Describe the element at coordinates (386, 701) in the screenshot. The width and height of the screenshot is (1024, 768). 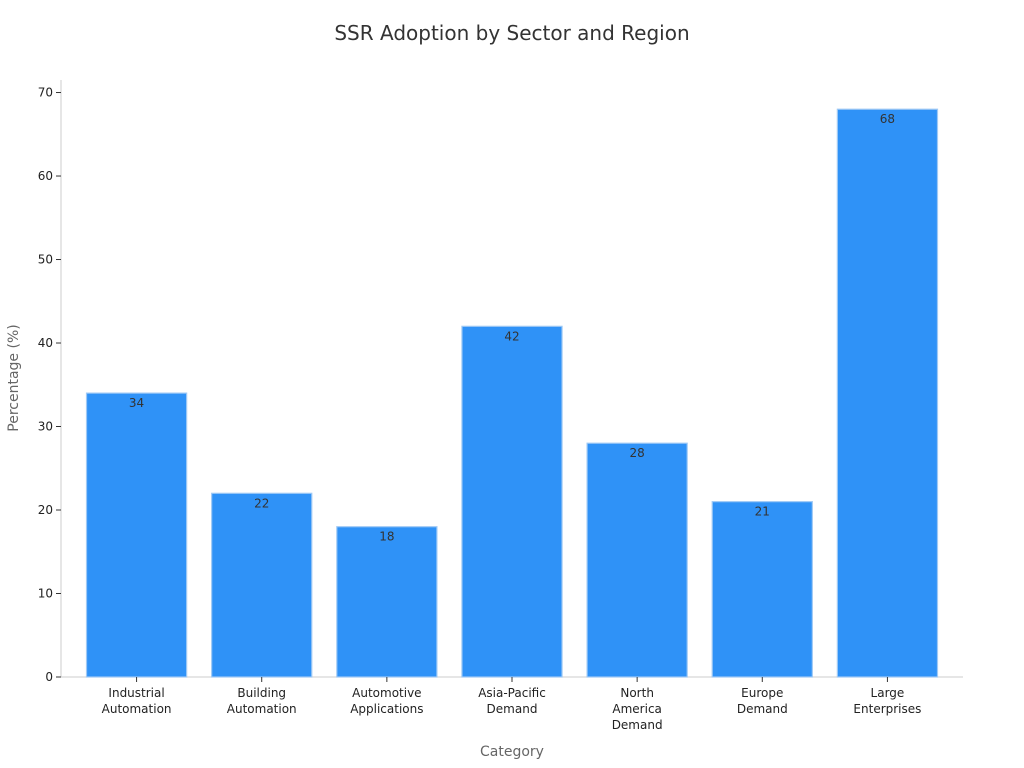
I see `x-tick-label: Automotive Applications` at that location.